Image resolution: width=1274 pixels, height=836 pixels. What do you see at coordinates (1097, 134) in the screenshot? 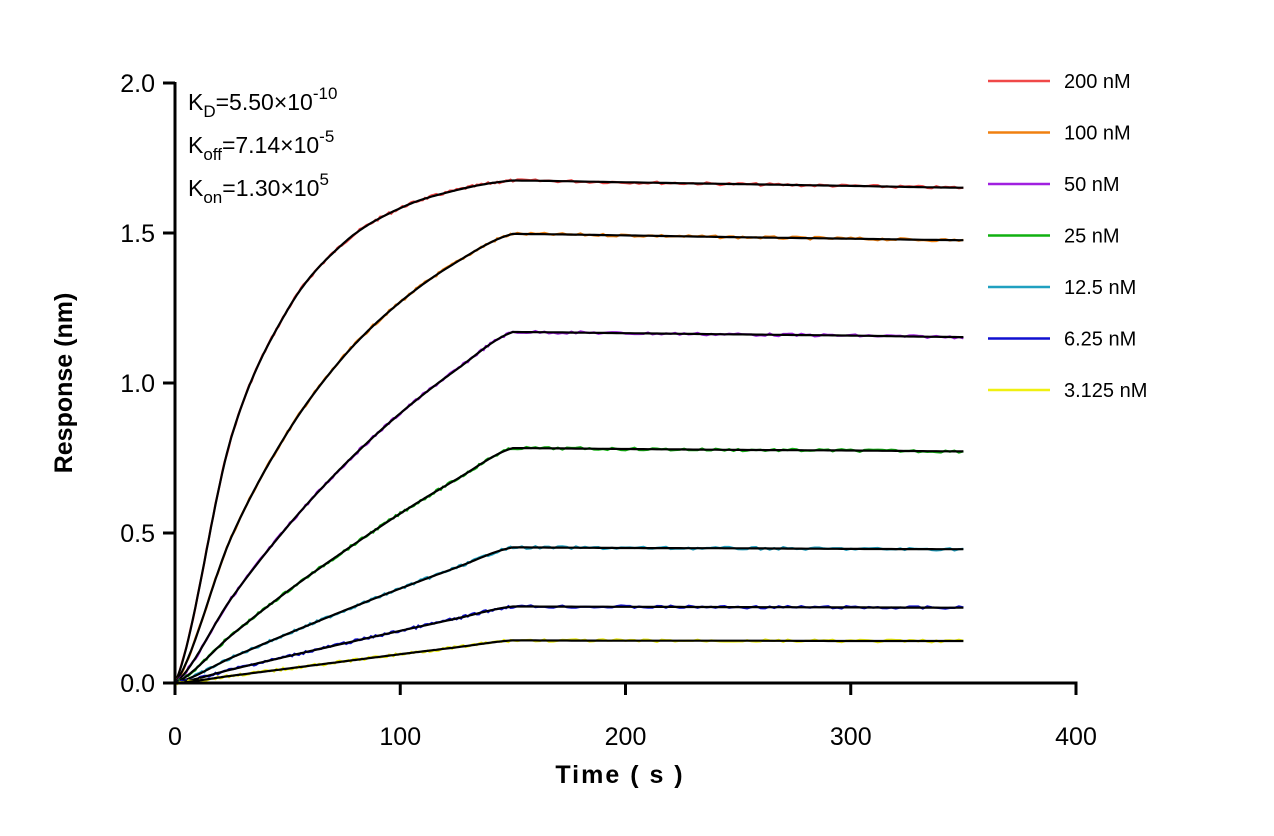
I see `legend-label: 100 nM` at bounding box center [1097, 134].